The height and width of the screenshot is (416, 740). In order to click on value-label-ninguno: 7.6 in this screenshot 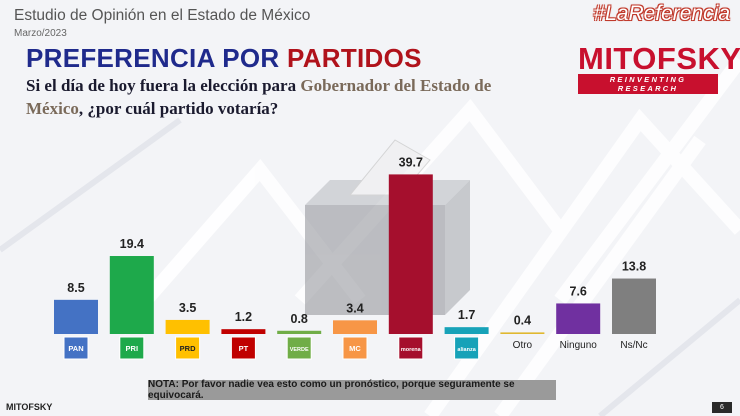, I will do `click(578, 291)`.